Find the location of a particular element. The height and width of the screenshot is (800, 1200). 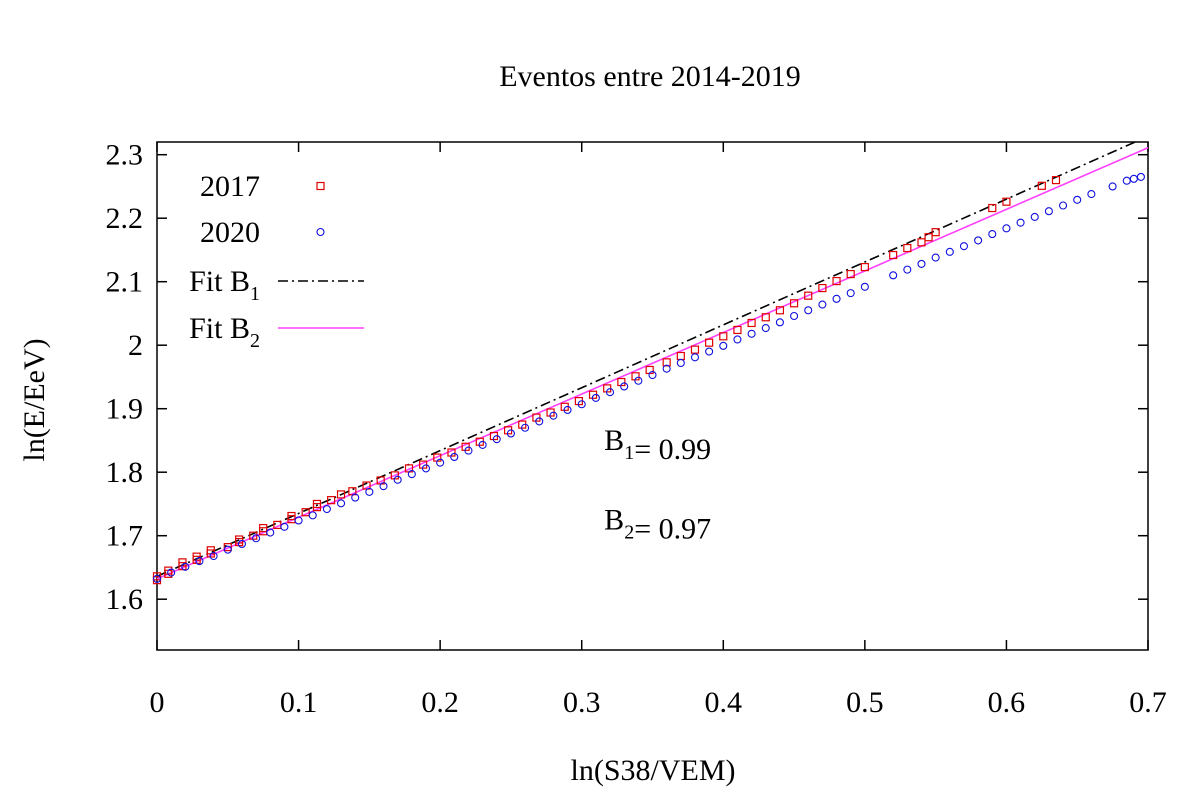

y-axis-label: ln(E/EeV) is located at coordinates (34, 399).